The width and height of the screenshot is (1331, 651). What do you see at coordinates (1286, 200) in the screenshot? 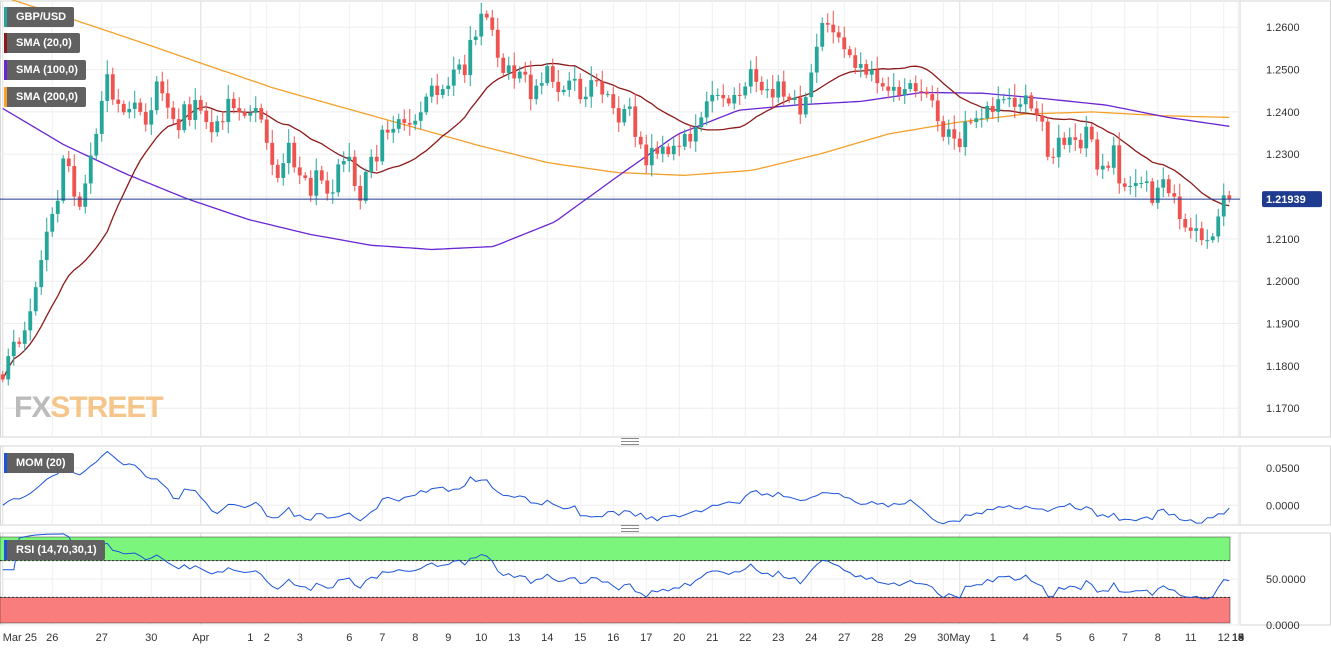
I see `current-price-label: 1.21939` at bounding box center [1286, 200].